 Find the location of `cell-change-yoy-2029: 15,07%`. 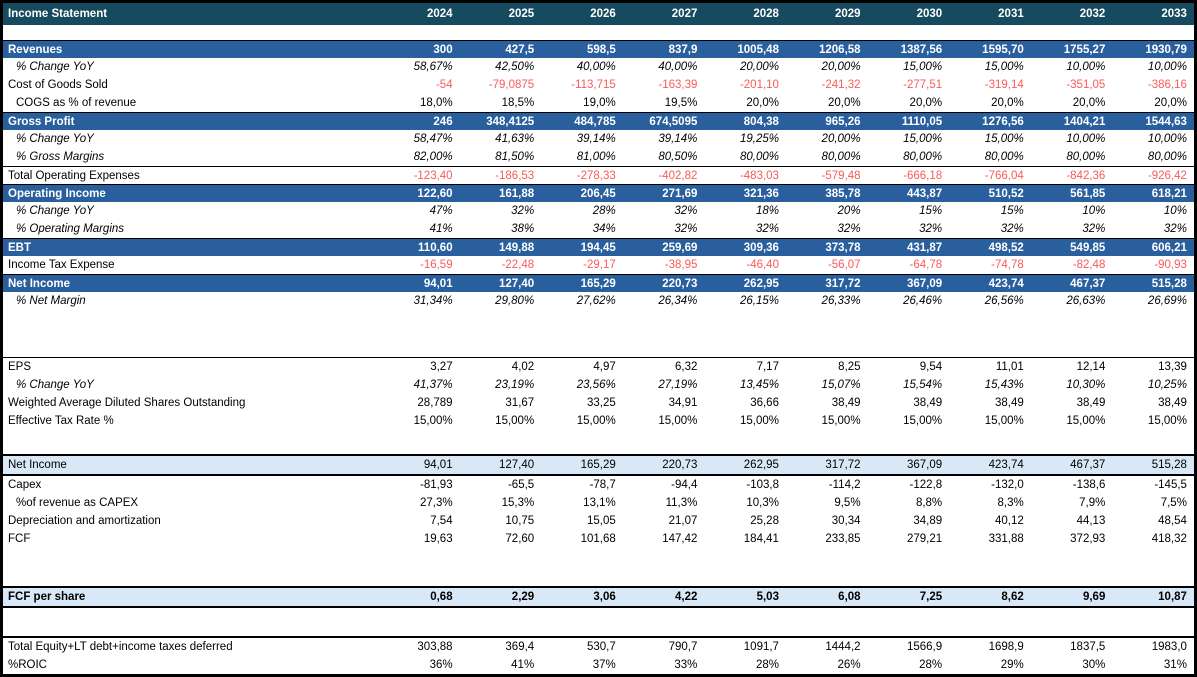

cell-change-yoy-2029: 15,07% is located at coordinates (841, 385).